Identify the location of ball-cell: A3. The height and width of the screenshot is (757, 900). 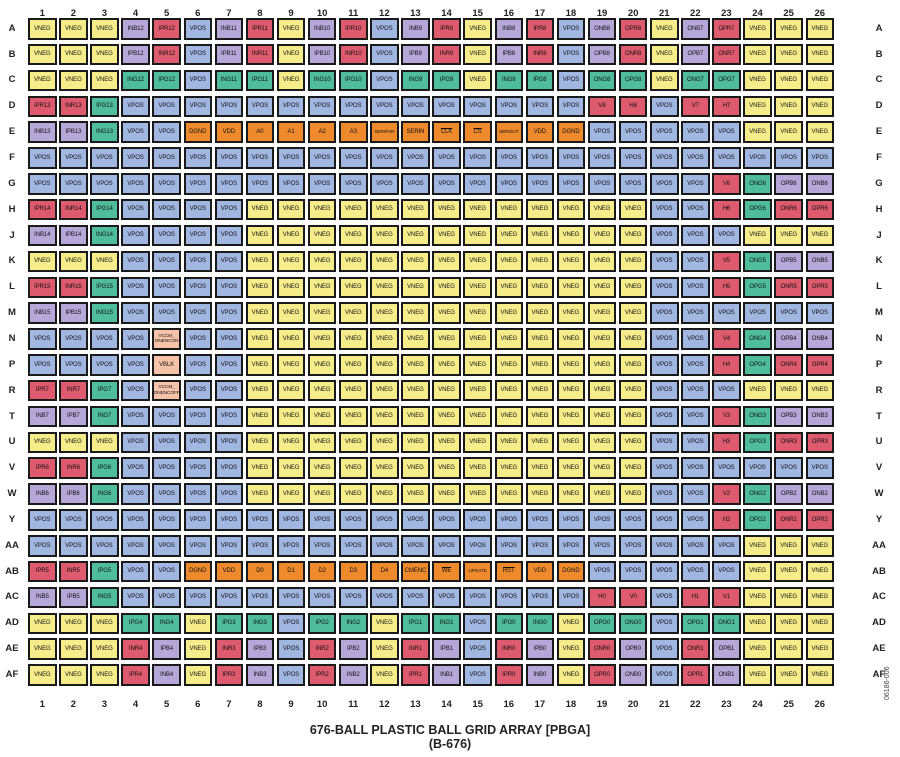
(353, 132).